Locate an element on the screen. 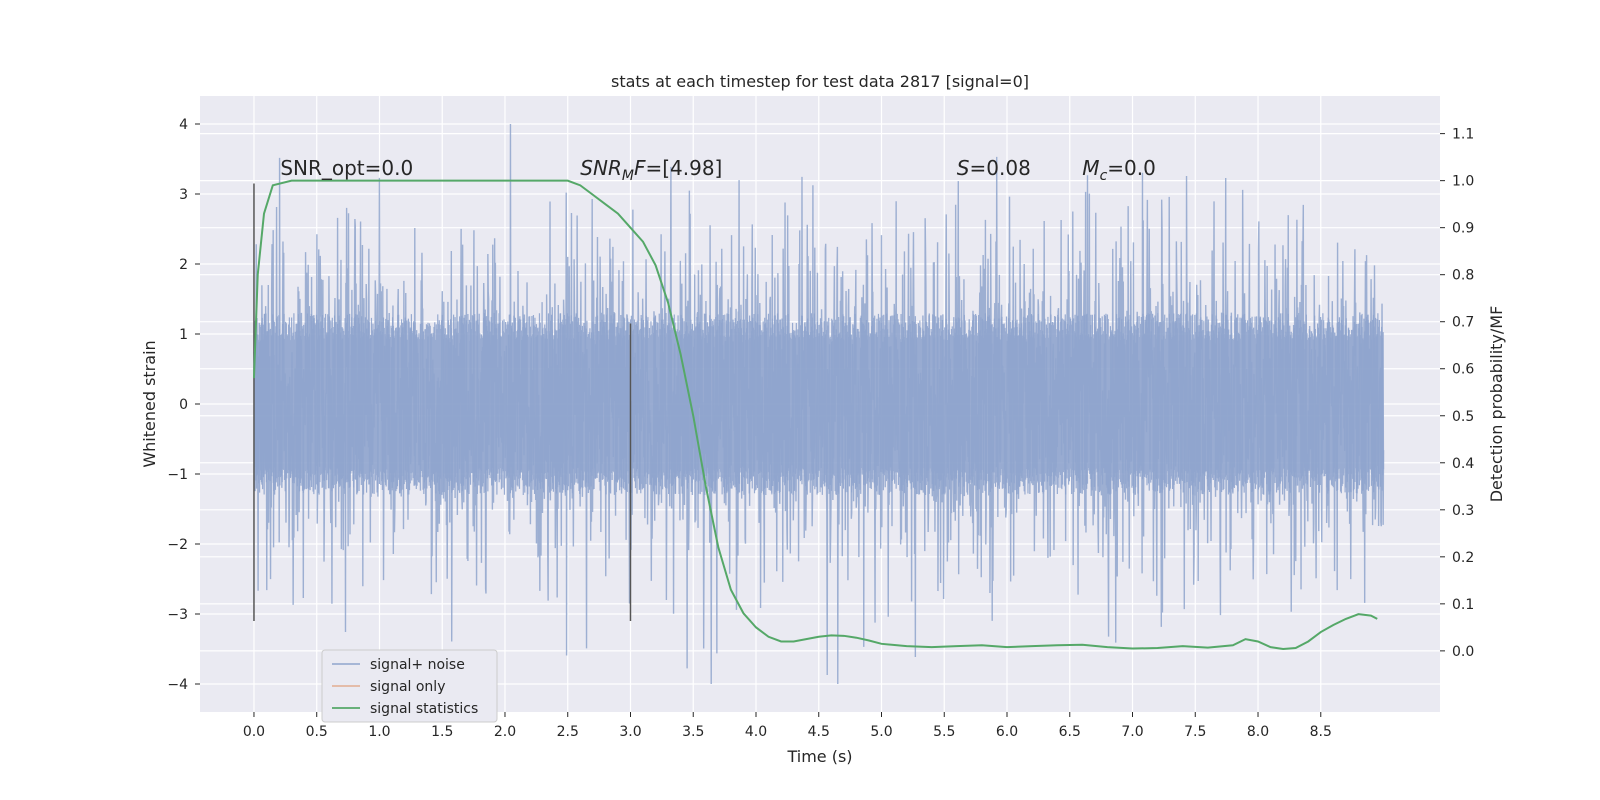  y2-tick-label: 0.7 is located at coordinates (1463, 323).